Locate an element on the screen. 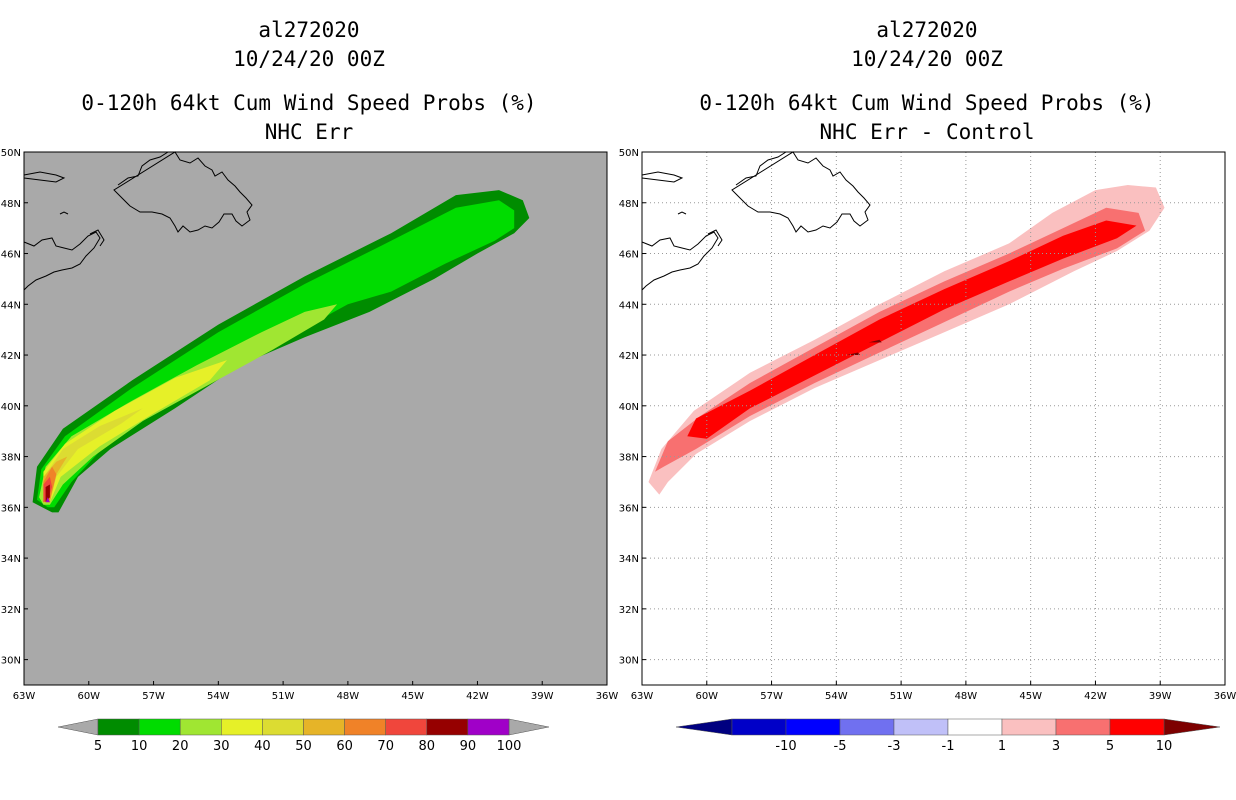 The width and height of the screenshot is (1236, 800). left-x-axis: 63W 60W 57W 54W 51W 48W 45W 42W 39W 36W is located at coordinates (316, 691).